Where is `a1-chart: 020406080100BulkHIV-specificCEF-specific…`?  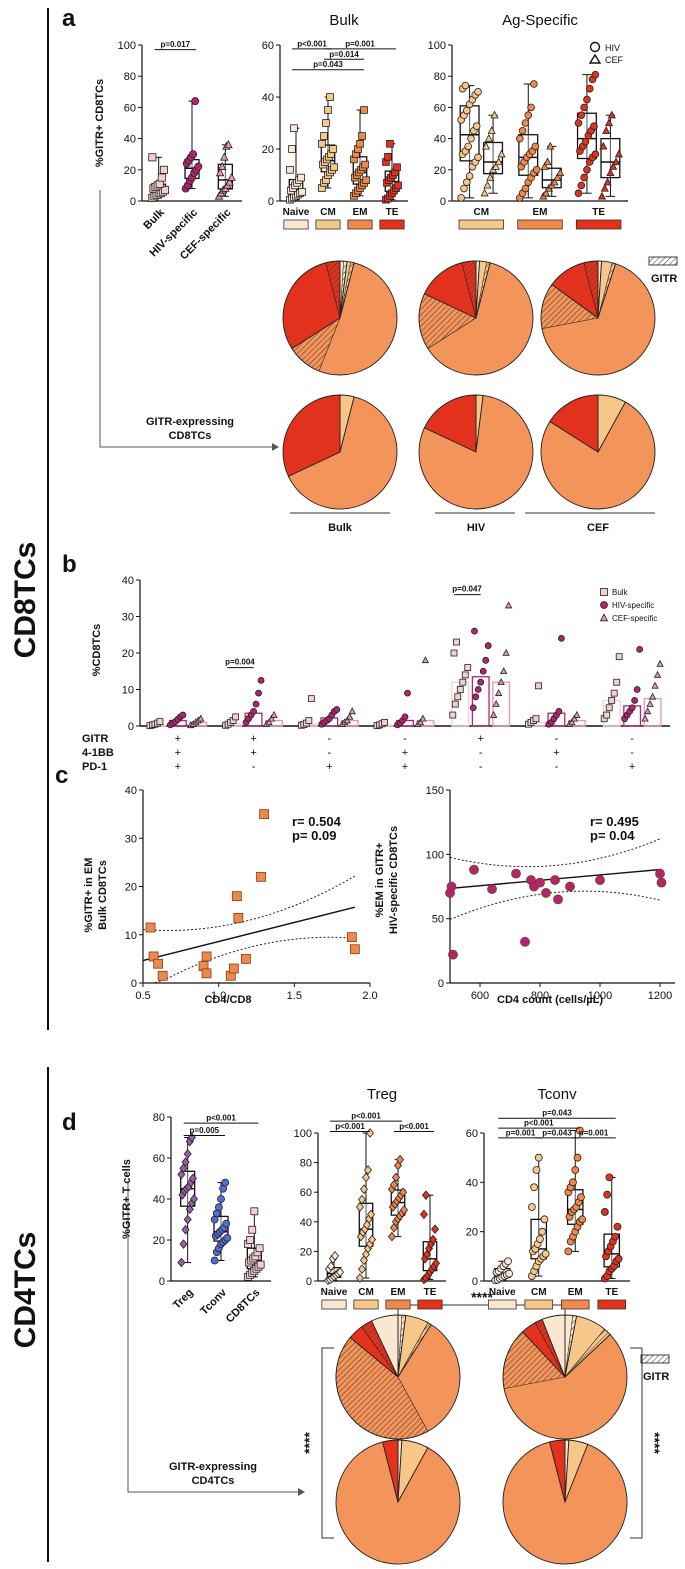 a1-chart: 020406080100BulkHIV-specificCEF-specific… is located at coordinates (168, 151).